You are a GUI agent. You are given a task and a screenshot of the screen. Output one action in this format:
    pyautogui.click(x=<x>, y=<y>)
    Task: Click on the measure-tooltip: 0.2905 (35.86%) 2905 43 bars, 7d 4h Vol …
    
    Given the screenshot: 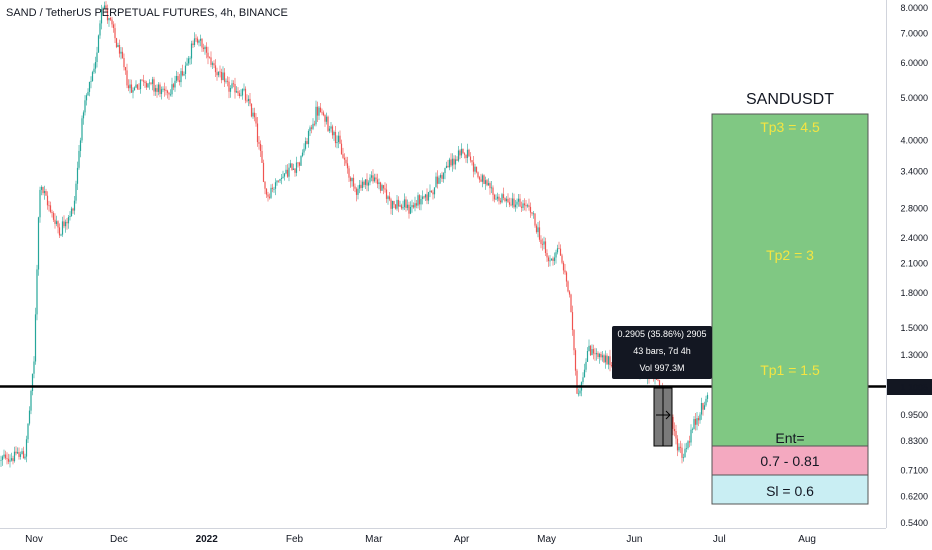 What is the action you would take?
    pyautogui.click(x=662, y=352)
    